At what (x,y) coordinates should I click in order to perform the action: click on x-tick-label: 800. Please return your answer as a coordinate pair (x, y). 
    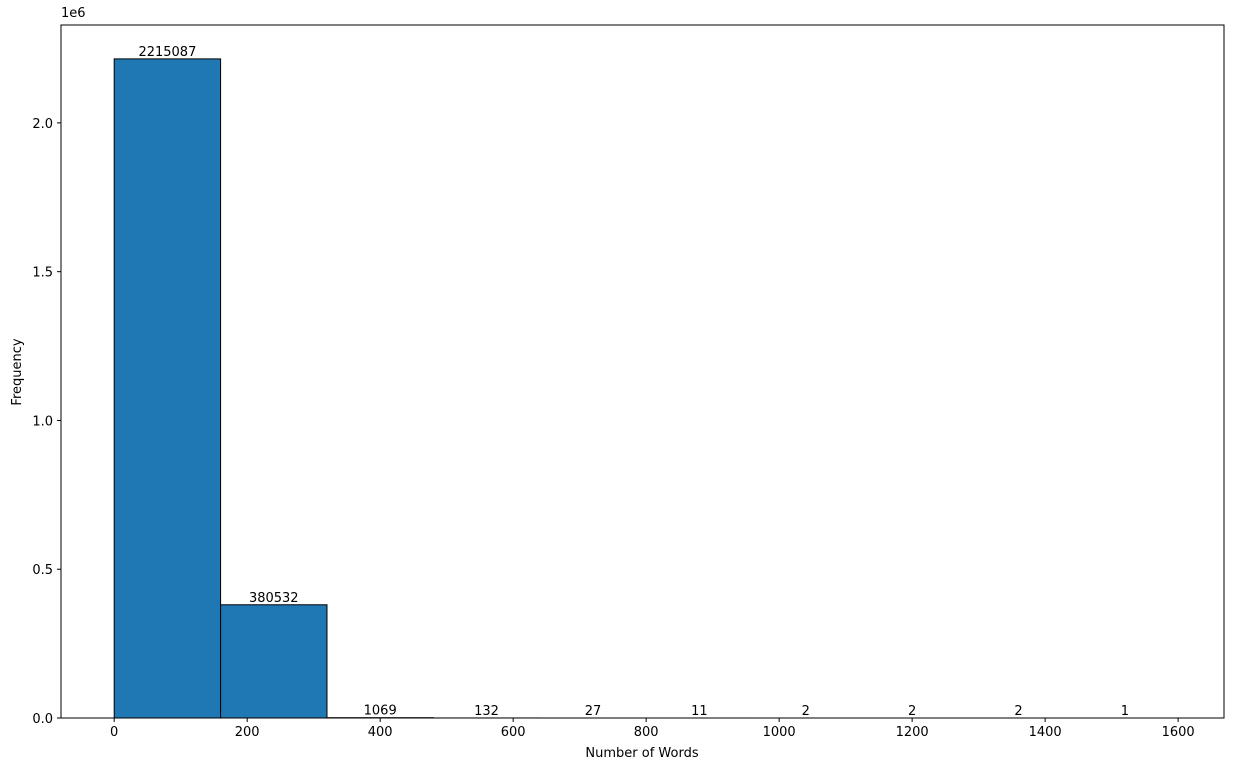
    Looking at the image, I should click on (646, 732).